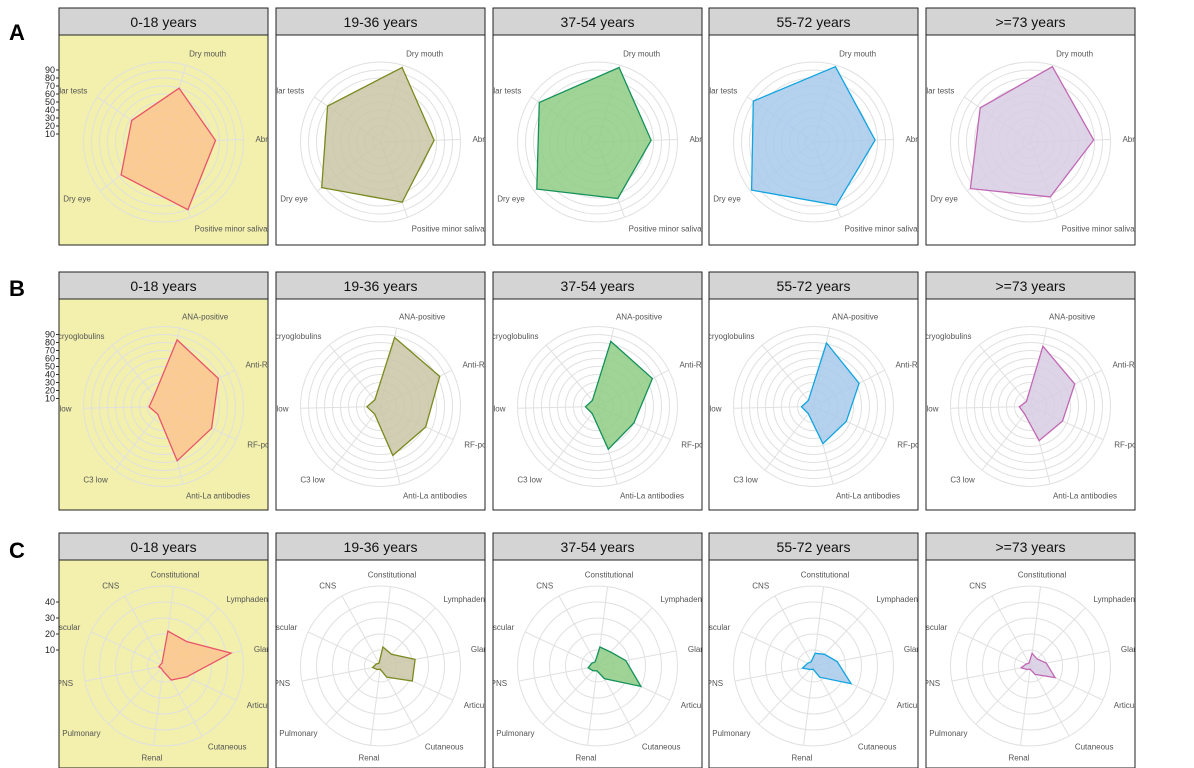 Image resolution: width=1194 pixels, height=768 pixels. Describe the element at coordinates (1125, 229) in the screenshot. I see `axis-label: Positive minor salivary gland biopsy` at that location.